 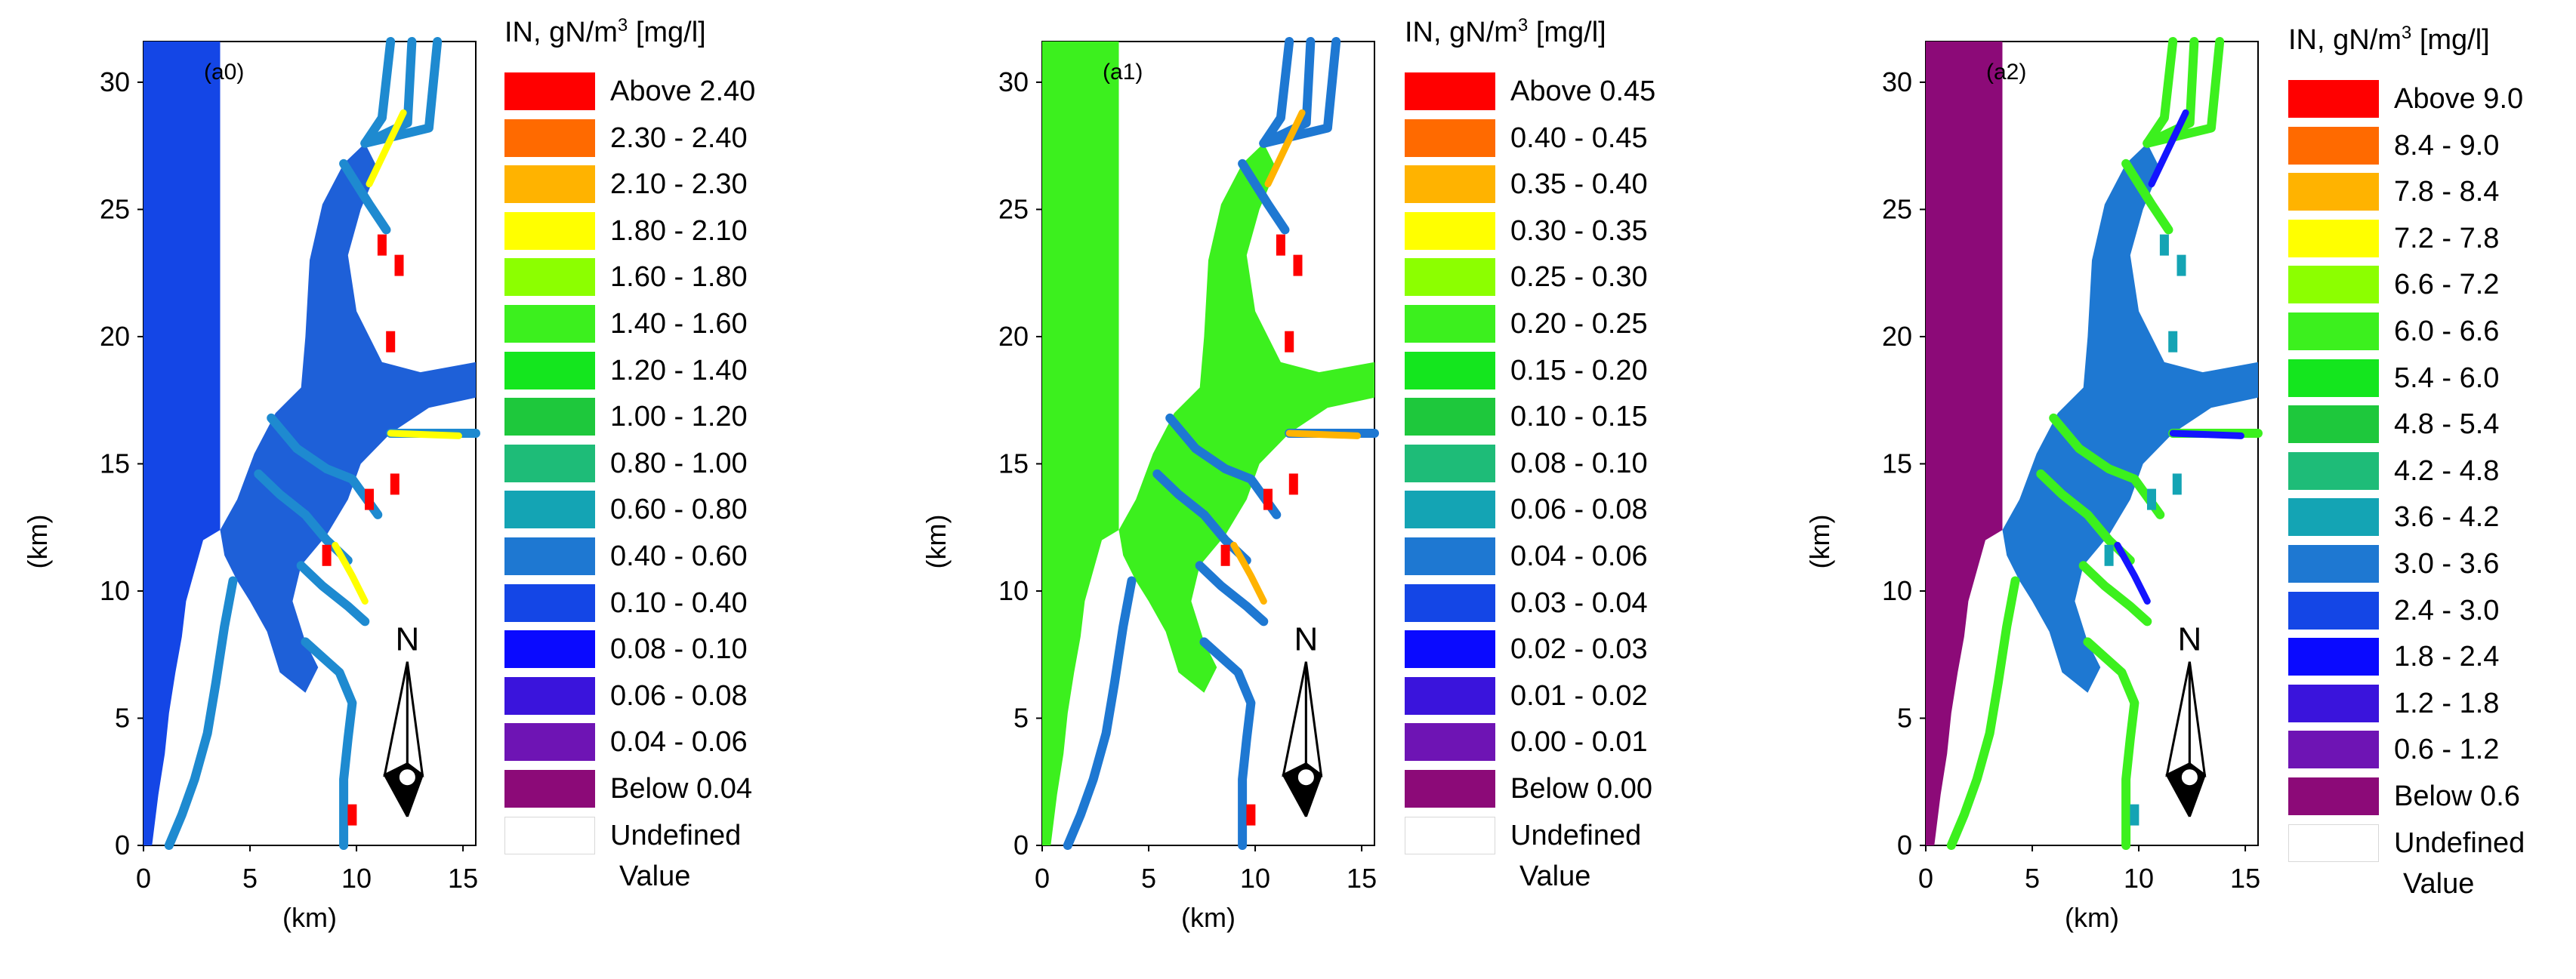 What do you see at coordinates (1123, 72) in the screenshot?
I see `panel-label: (a1)` at bounding box center [1123, 72].